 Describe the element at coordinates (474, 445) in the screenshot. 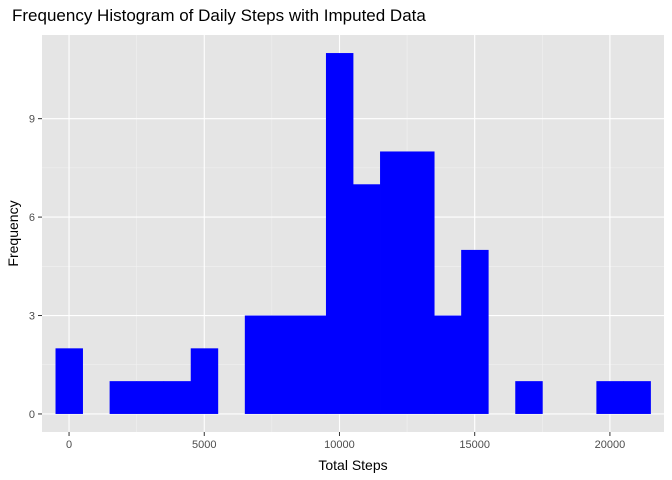

I see `x-tick-label: 15000` at that location.